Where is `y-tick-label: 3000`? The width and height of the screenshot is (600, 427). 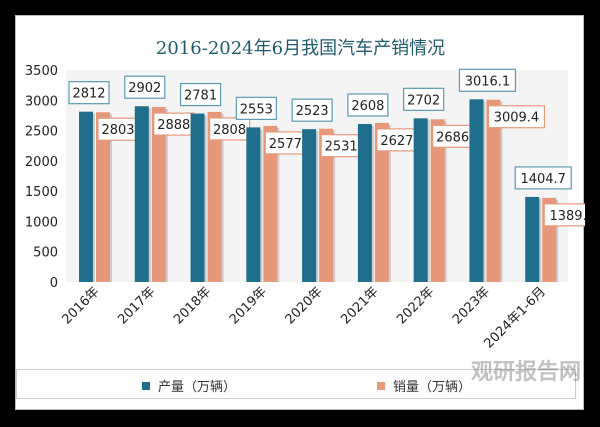
y-tick-label: 3000 is located at coordinates (41, 101).